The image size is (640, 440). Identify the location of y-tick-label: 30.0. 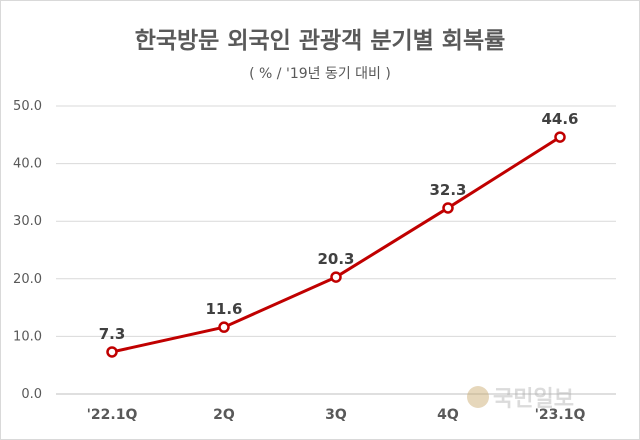
(27, 221).